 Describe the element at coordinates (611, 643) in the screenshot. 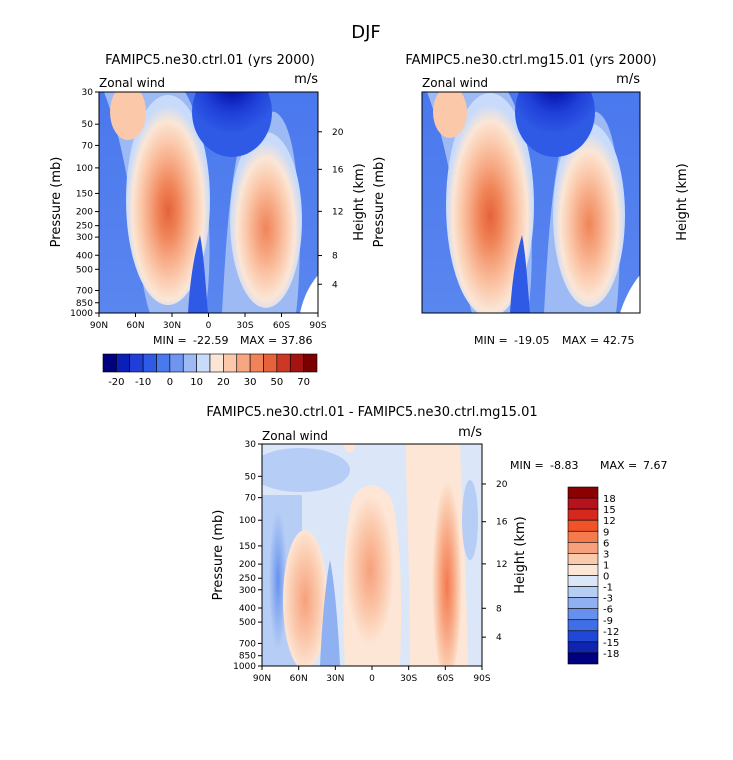

I see `colorbar-label: -15` at that location.